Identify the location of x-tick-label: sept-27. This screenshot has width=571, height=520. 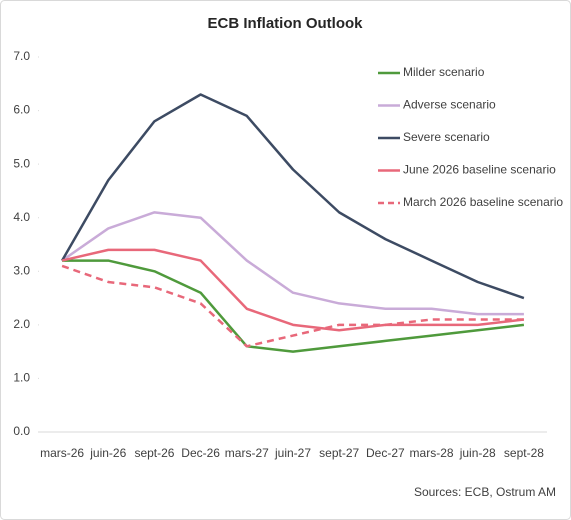
(339, 453).